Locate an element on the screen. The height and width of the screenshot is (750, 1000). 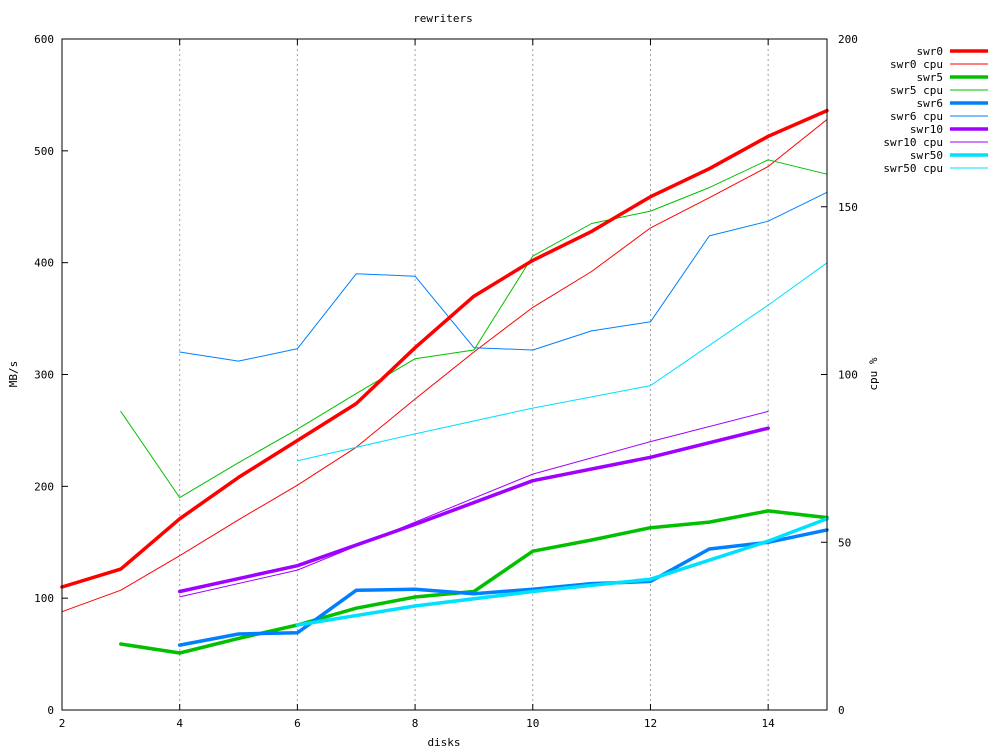
y2-tick-label: 150 is located at coordinates (848, 207).